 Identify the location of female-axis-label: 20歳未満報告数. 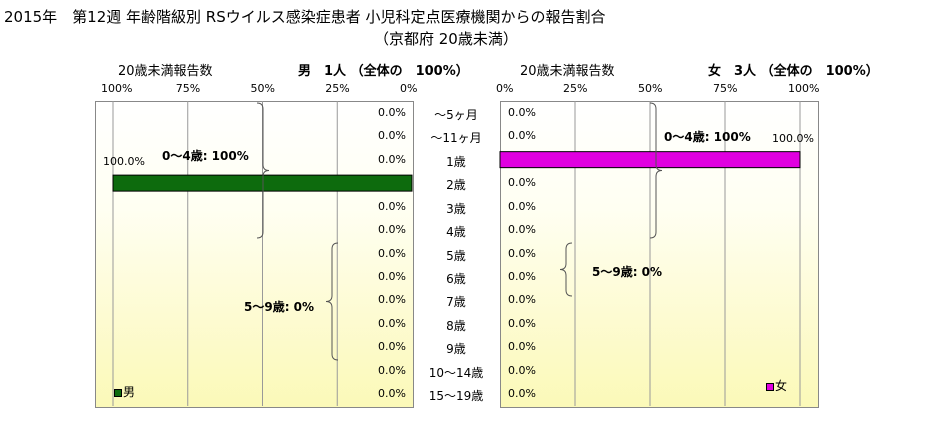
(567, 71).